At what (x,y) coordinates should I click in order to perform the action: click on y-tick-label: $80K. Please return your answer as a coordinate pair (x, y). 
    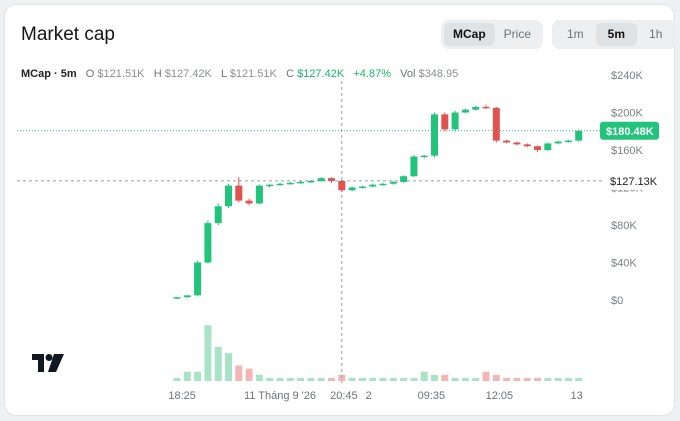
    Looking at the image, I should click on (624, 226).